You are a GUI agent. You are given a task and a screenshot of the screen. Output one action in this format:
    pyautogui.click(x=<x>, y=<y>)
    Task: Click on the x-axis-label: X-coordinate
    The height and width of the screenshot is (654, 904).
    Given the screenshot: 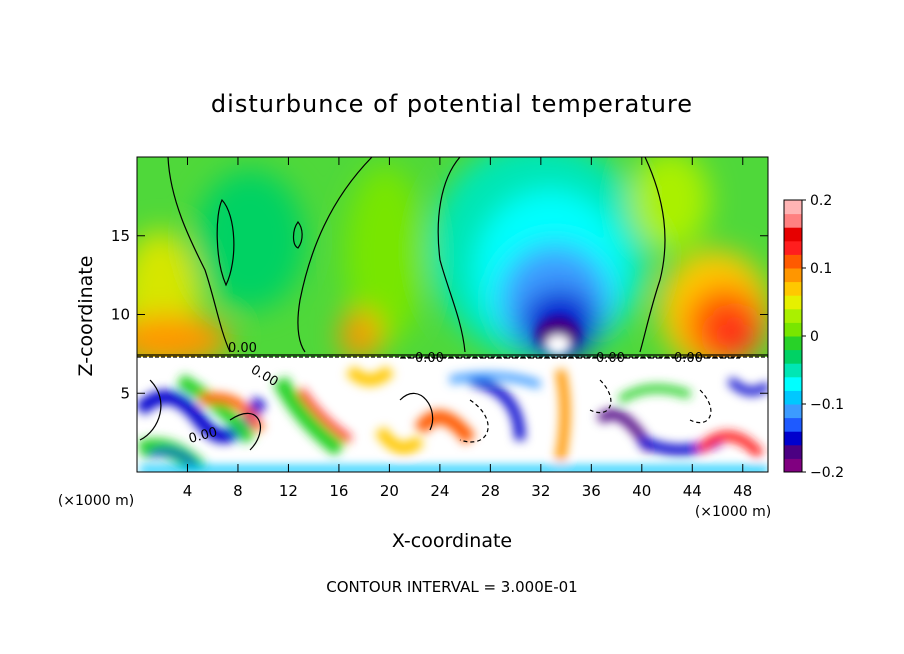 What is the action you would take?
    pyautogui.click(x=452, y=541)
    